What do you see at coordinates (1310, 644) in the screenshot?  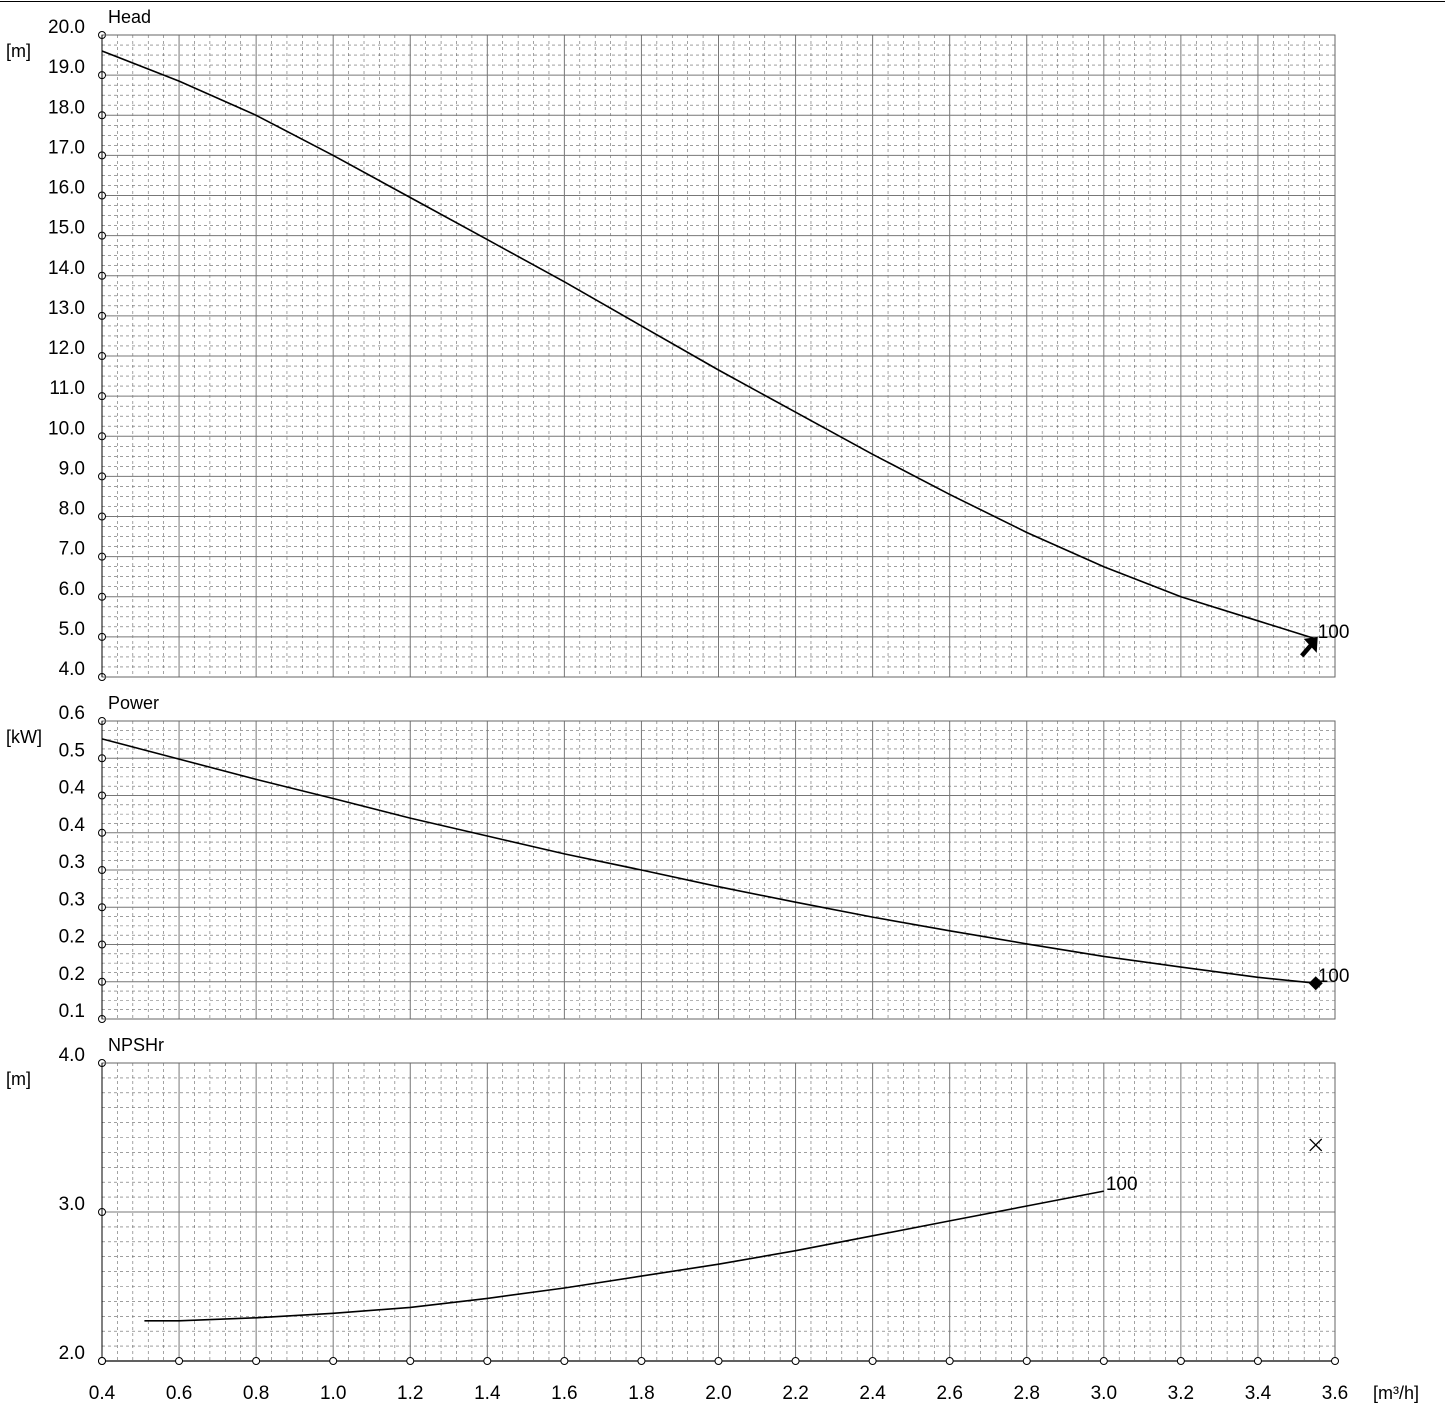 I see `arrow-marker-head` at bounding box center [1310, 644].